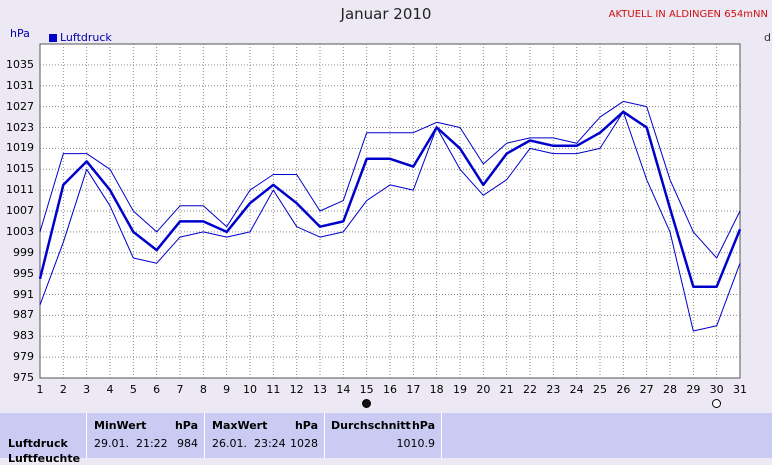  Describe the element at coordinates (576, 389) in the screenshot. I see `x-tick-label: 24` at that location.